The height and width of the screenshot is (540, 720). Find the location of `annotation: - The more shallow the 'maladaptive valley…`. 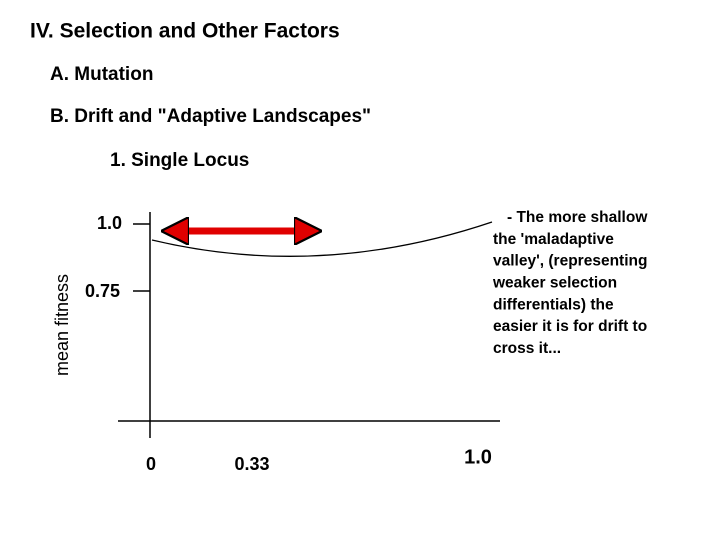

annotation: - The more shallow the 'maladaptive valley… is located at coordinates (570, 283).